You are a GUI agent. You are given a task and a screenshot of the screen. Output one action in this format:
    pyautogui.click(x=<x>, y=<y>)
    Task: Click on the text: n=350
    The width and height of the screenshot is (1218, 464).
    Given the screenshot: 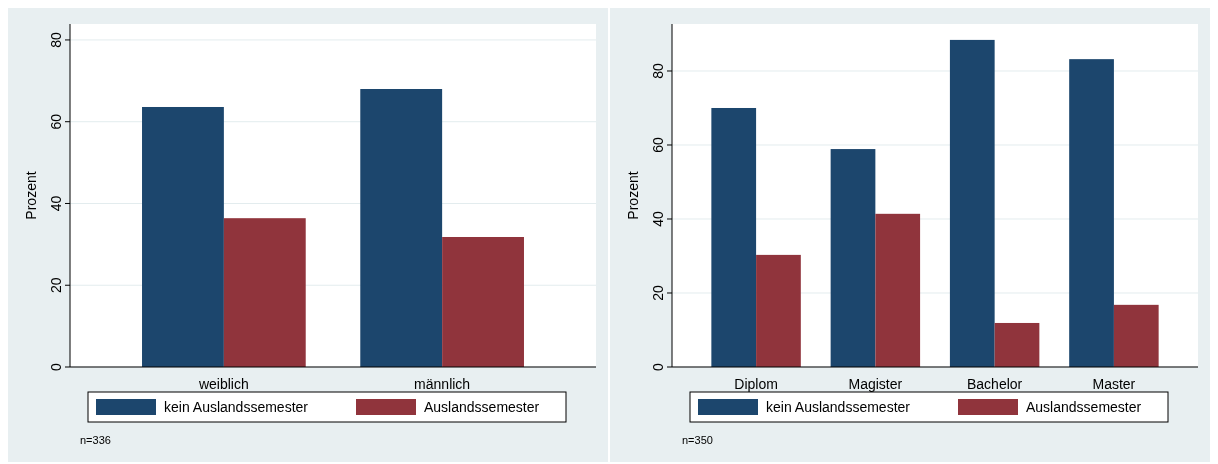 What is the action you would take?
    pyautogui.click(x=697, y=440)
    